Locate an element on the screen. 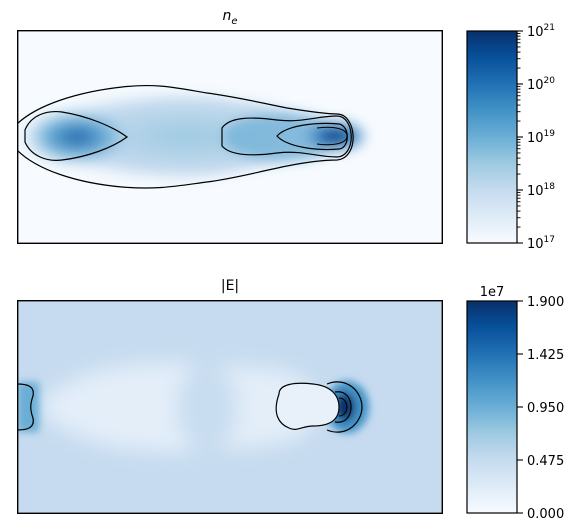 This screenshot has height=532, width=584. density-colorbar-bar is located at coordinates (492, 137).